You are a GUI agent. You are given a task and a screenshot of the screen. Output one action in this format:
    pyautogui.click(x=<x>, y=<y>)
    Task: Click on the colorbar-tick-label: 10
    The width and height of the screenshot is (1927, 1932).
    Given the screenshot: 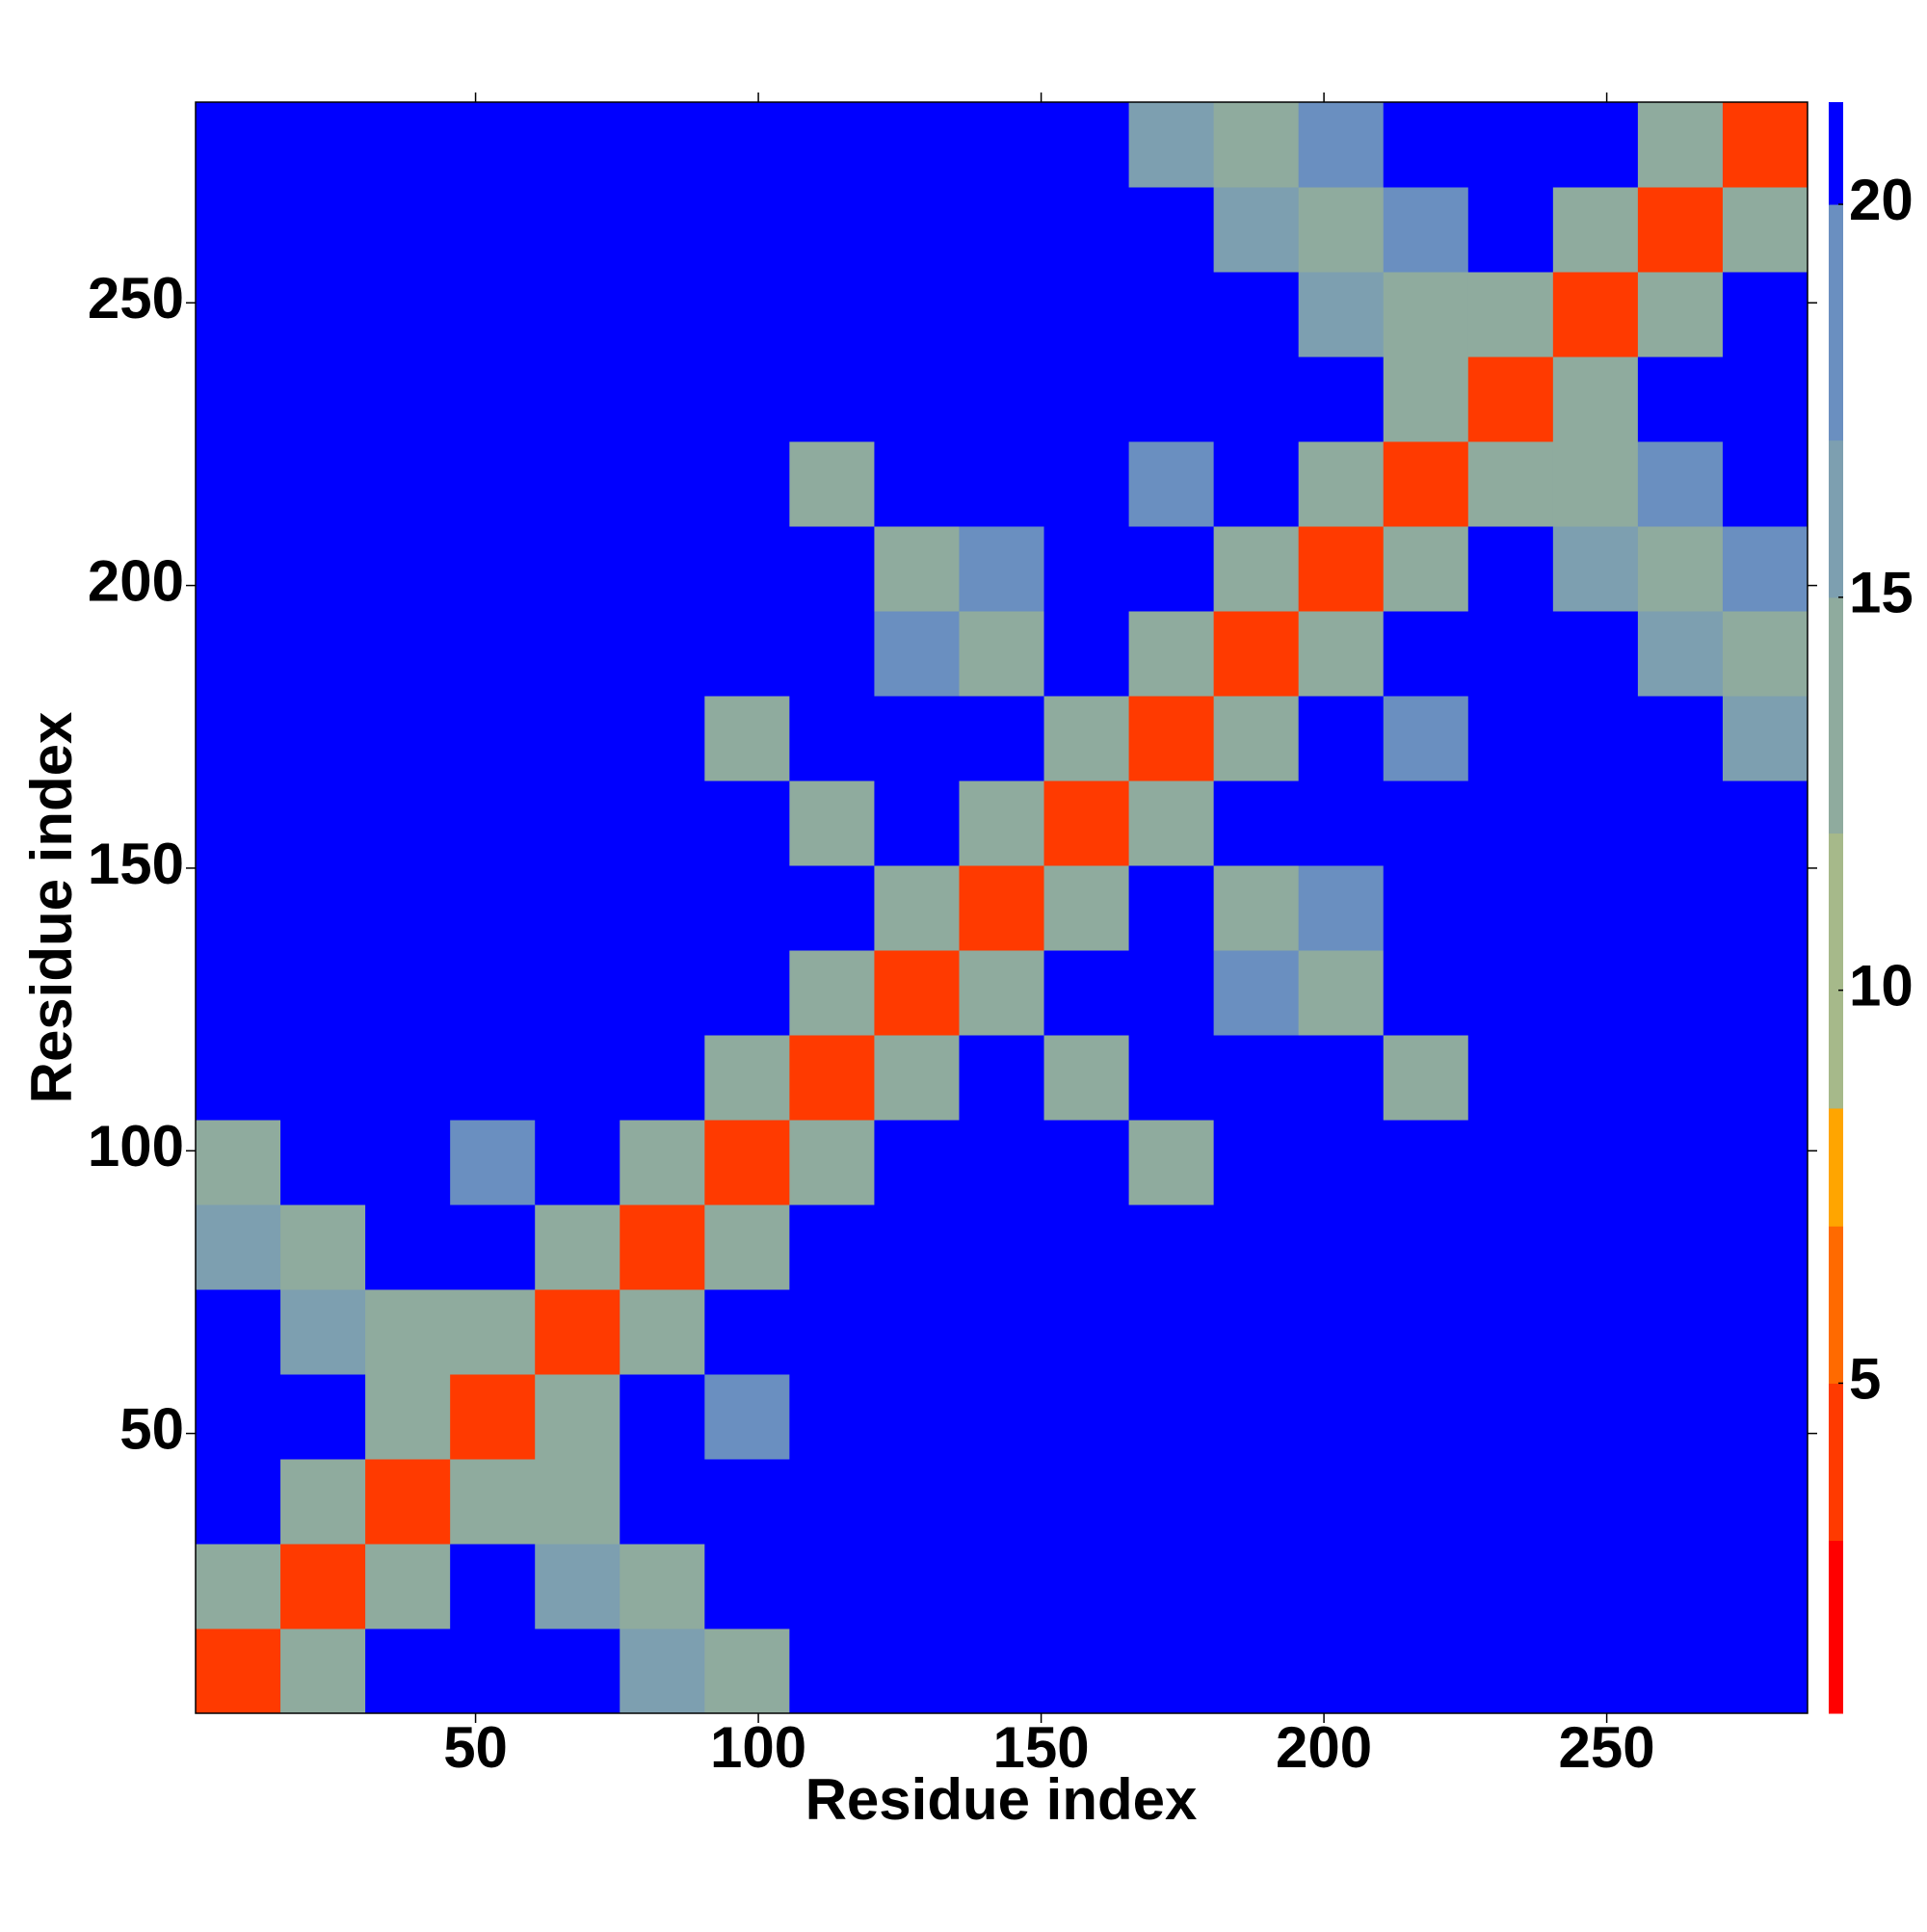 What is the action you would take?
    pyautogui.click(x=1881, y=985)
    